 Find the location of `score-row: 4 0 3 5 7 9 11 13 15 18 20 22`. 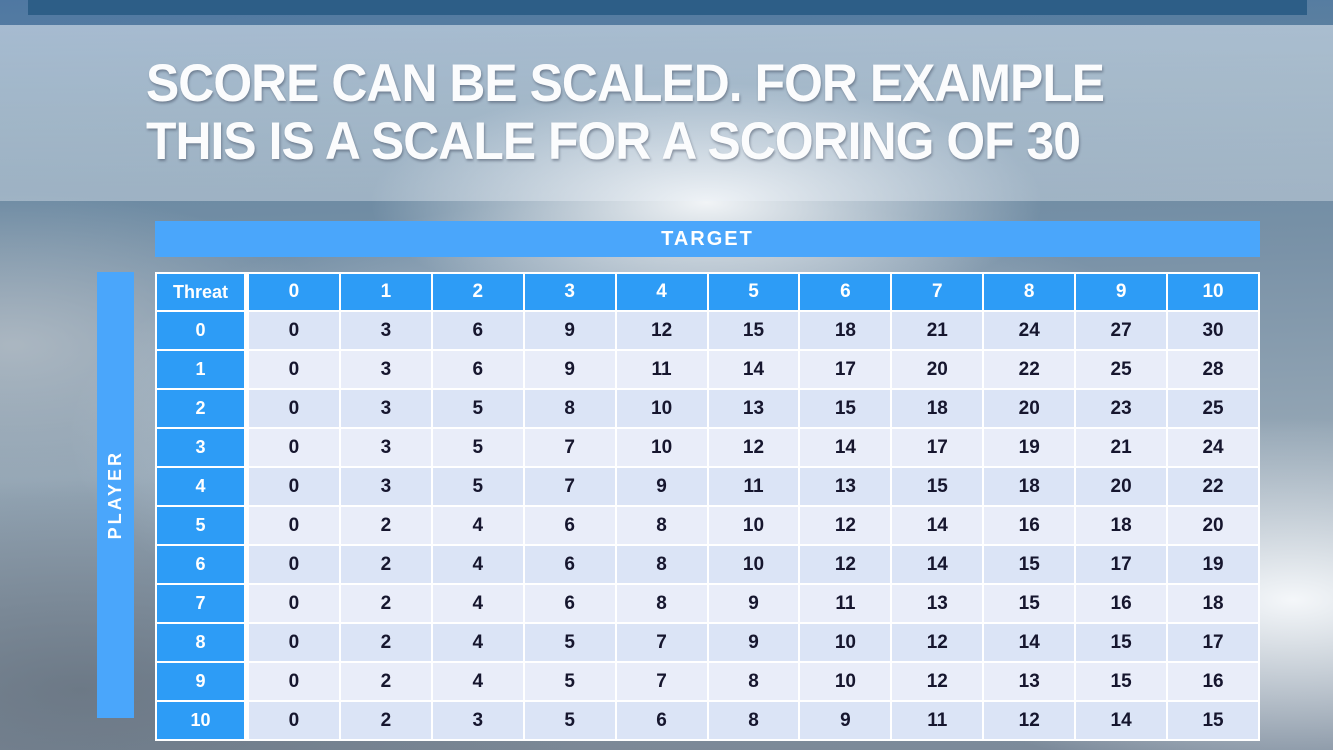

score-row: 4 0 3 5 7 9 11 13 15 18 20 22 is located at coordinates (707, 486).